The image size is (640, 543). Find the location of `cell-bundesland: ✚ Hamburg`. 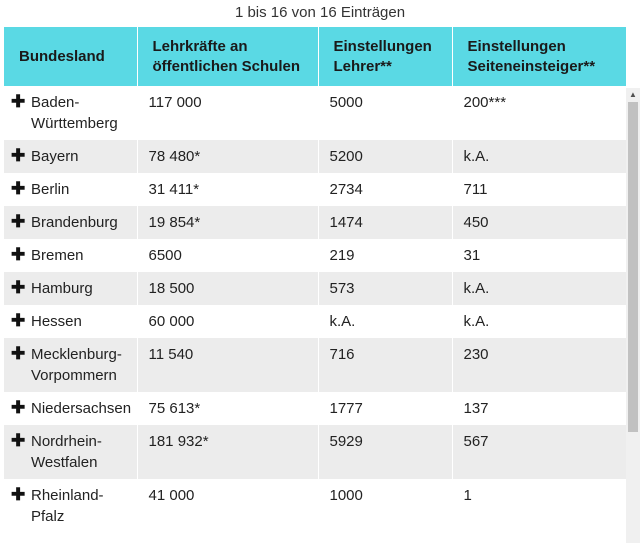

cell-bundesland: ✚ Hamburg is located at coordinates (71, 288).